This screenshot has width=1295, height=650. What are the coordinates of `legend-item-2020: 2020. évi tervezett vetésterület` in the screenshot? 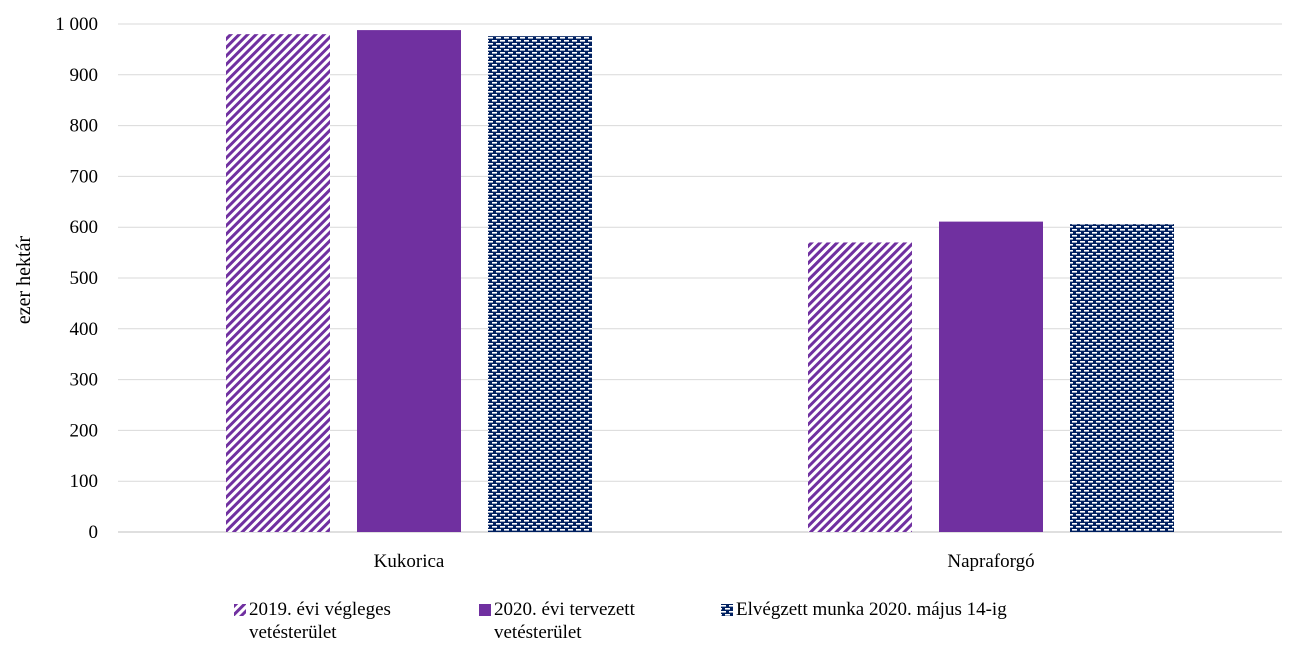 It's located at (557, 621).